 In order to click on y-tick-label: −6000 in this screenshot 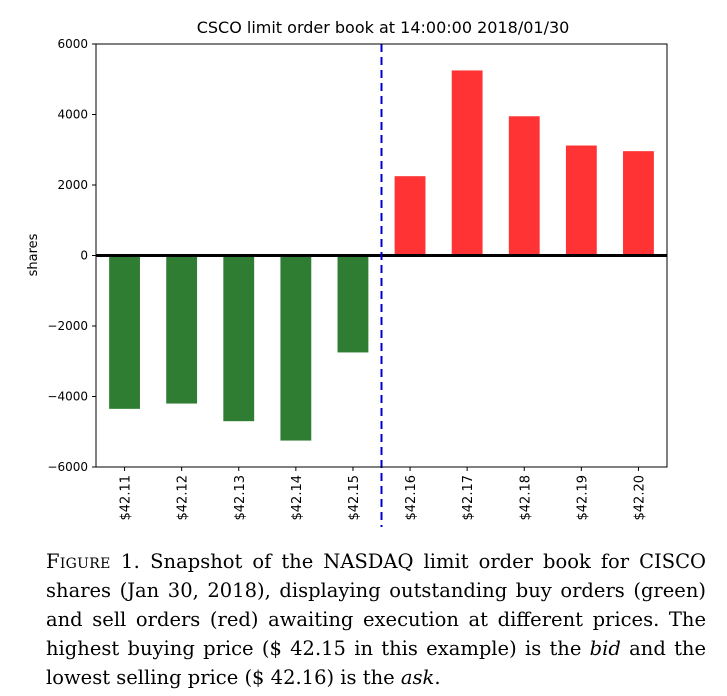, I will do `click(67, 467)`.